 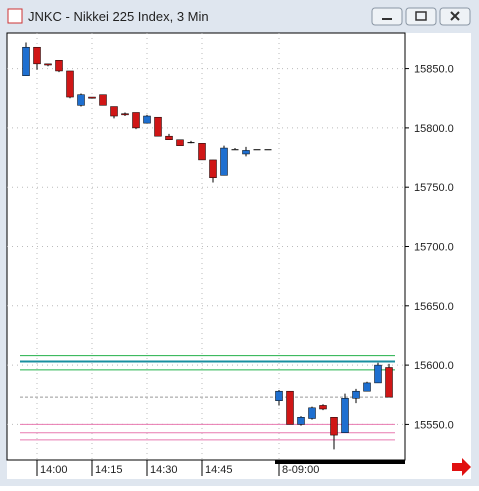 I want to click on scroll-arrow, so click(x=461, y=467).